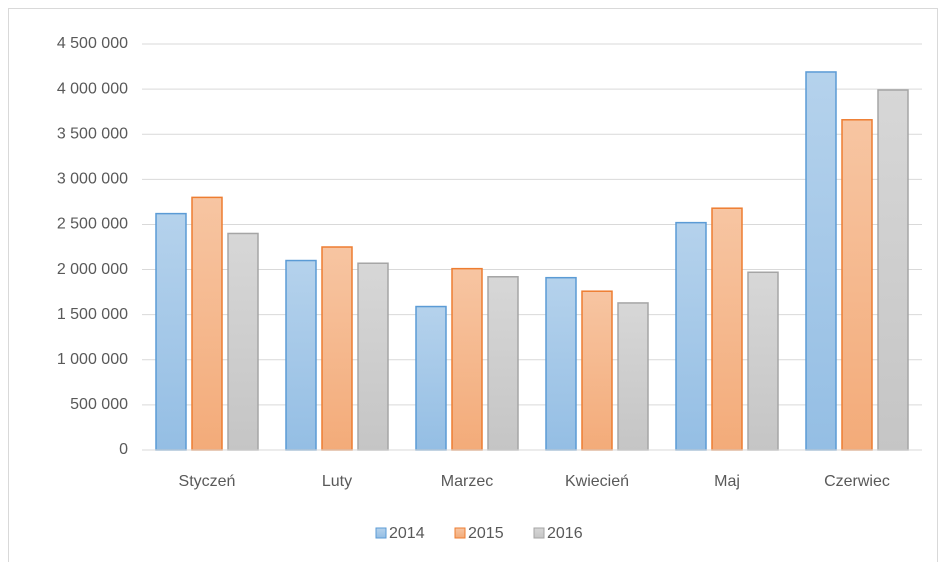  Describe the element at coordinates (207, 481) in the screenshot. I see `x-tick-label: Styczeń` at that location.